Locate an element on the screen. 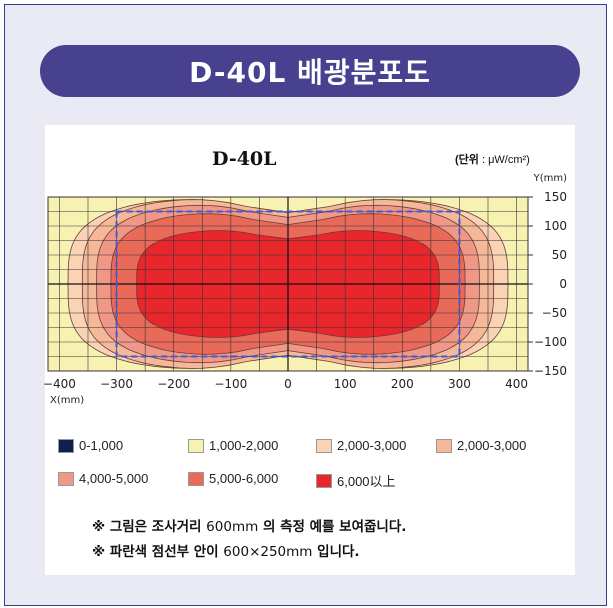  page-title: D-40L 배광분포도 is located at coordinates (310, 71).